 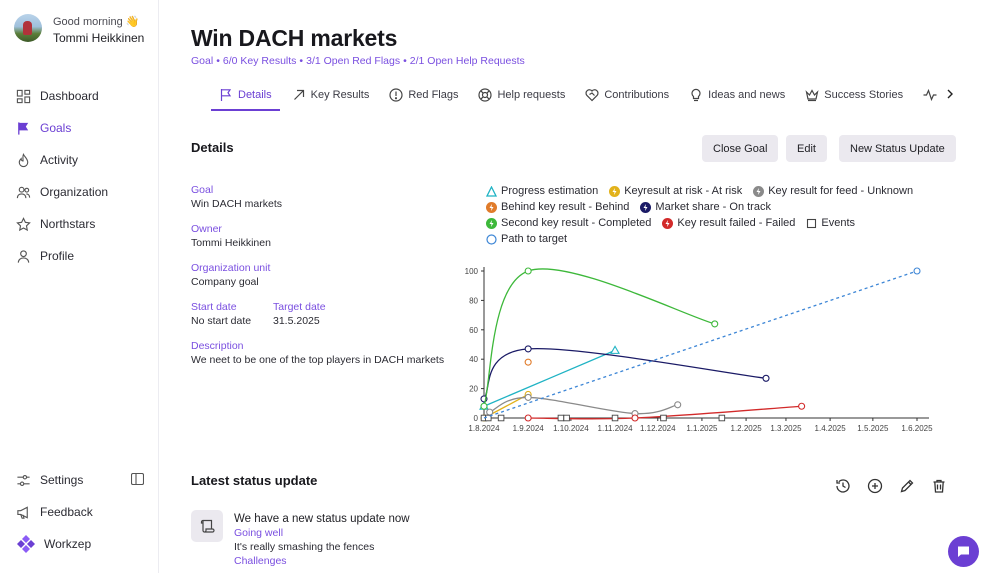 What do you see at coordinates (23, 480) in the screenshot?
I see `settings-icon` at bounding box center [23, 480].